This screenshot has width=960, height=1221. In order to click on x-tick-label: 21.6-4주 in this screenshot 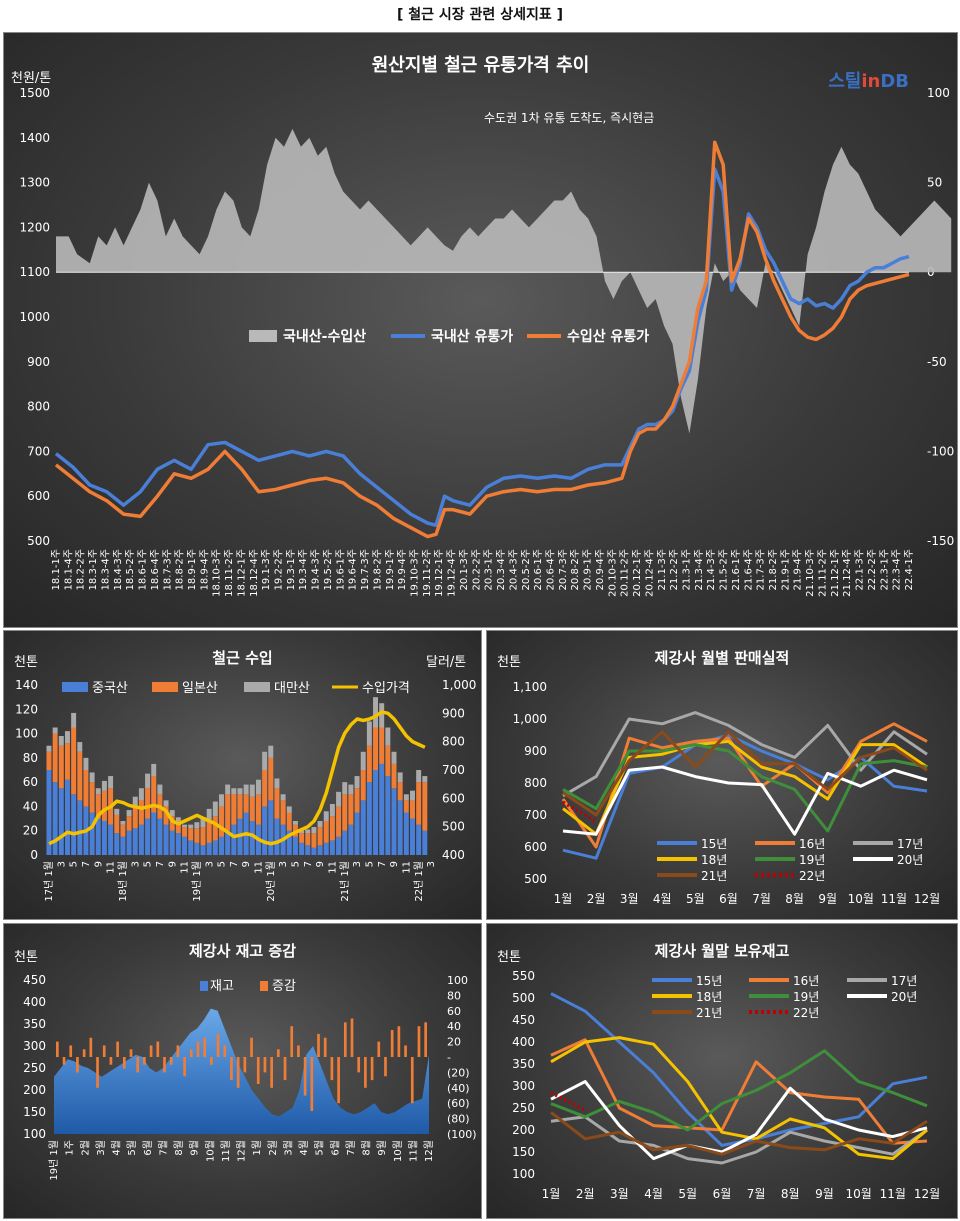, I will do `click(748, 569)`.